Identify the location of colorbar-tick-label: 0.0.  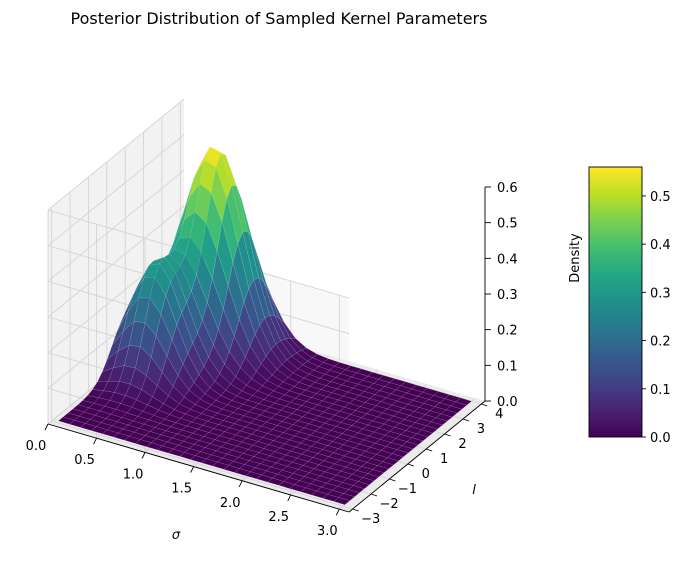
(660, 438).